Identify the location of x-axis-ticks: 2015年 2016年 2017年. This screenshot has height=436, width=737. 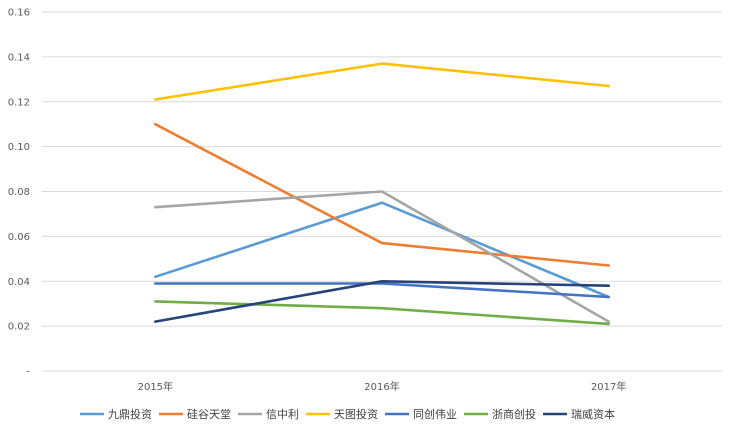
(382, 386).